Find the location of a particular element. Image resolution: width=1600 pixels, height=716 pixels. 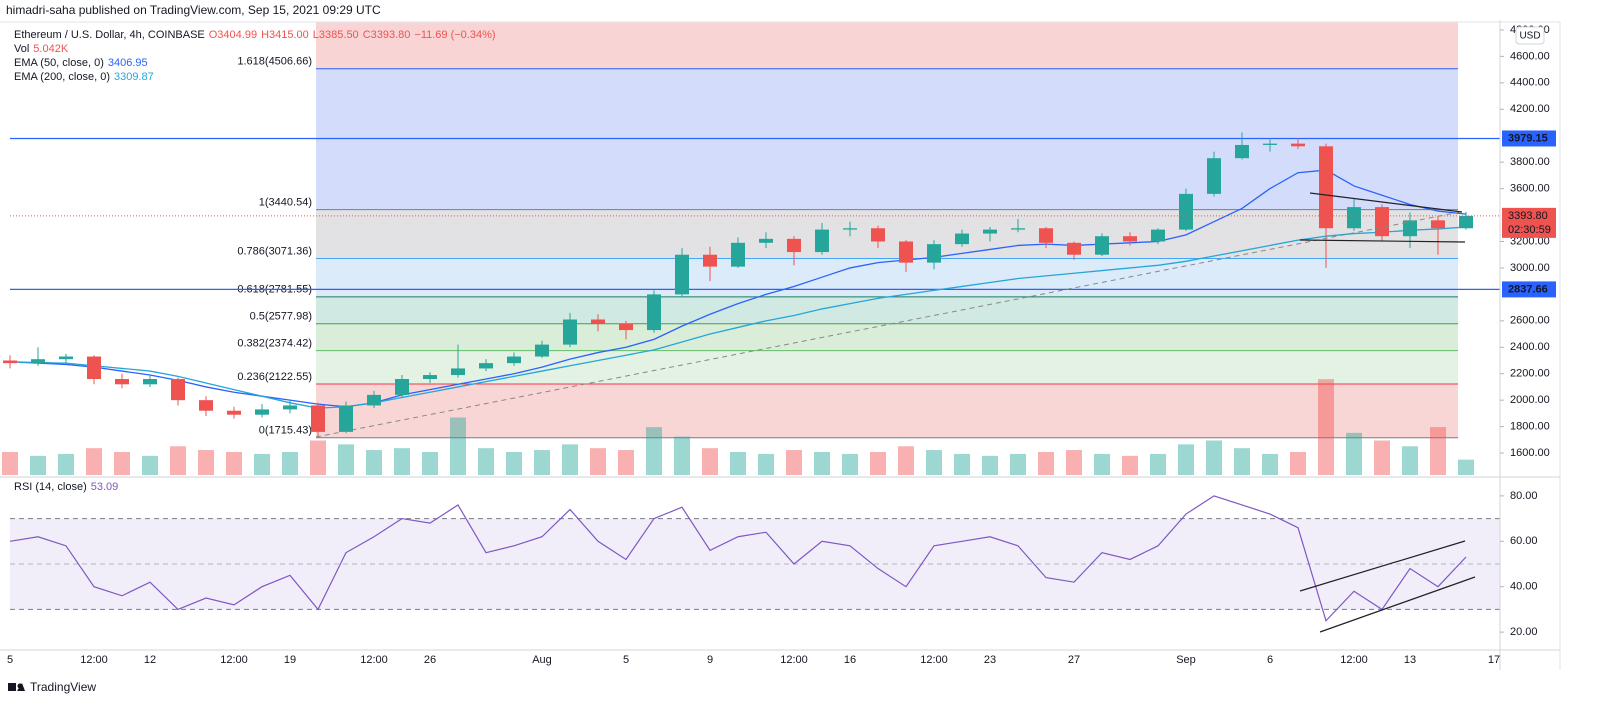

y-tick-label: 3800.00 is located at coordinates (1530, 162).